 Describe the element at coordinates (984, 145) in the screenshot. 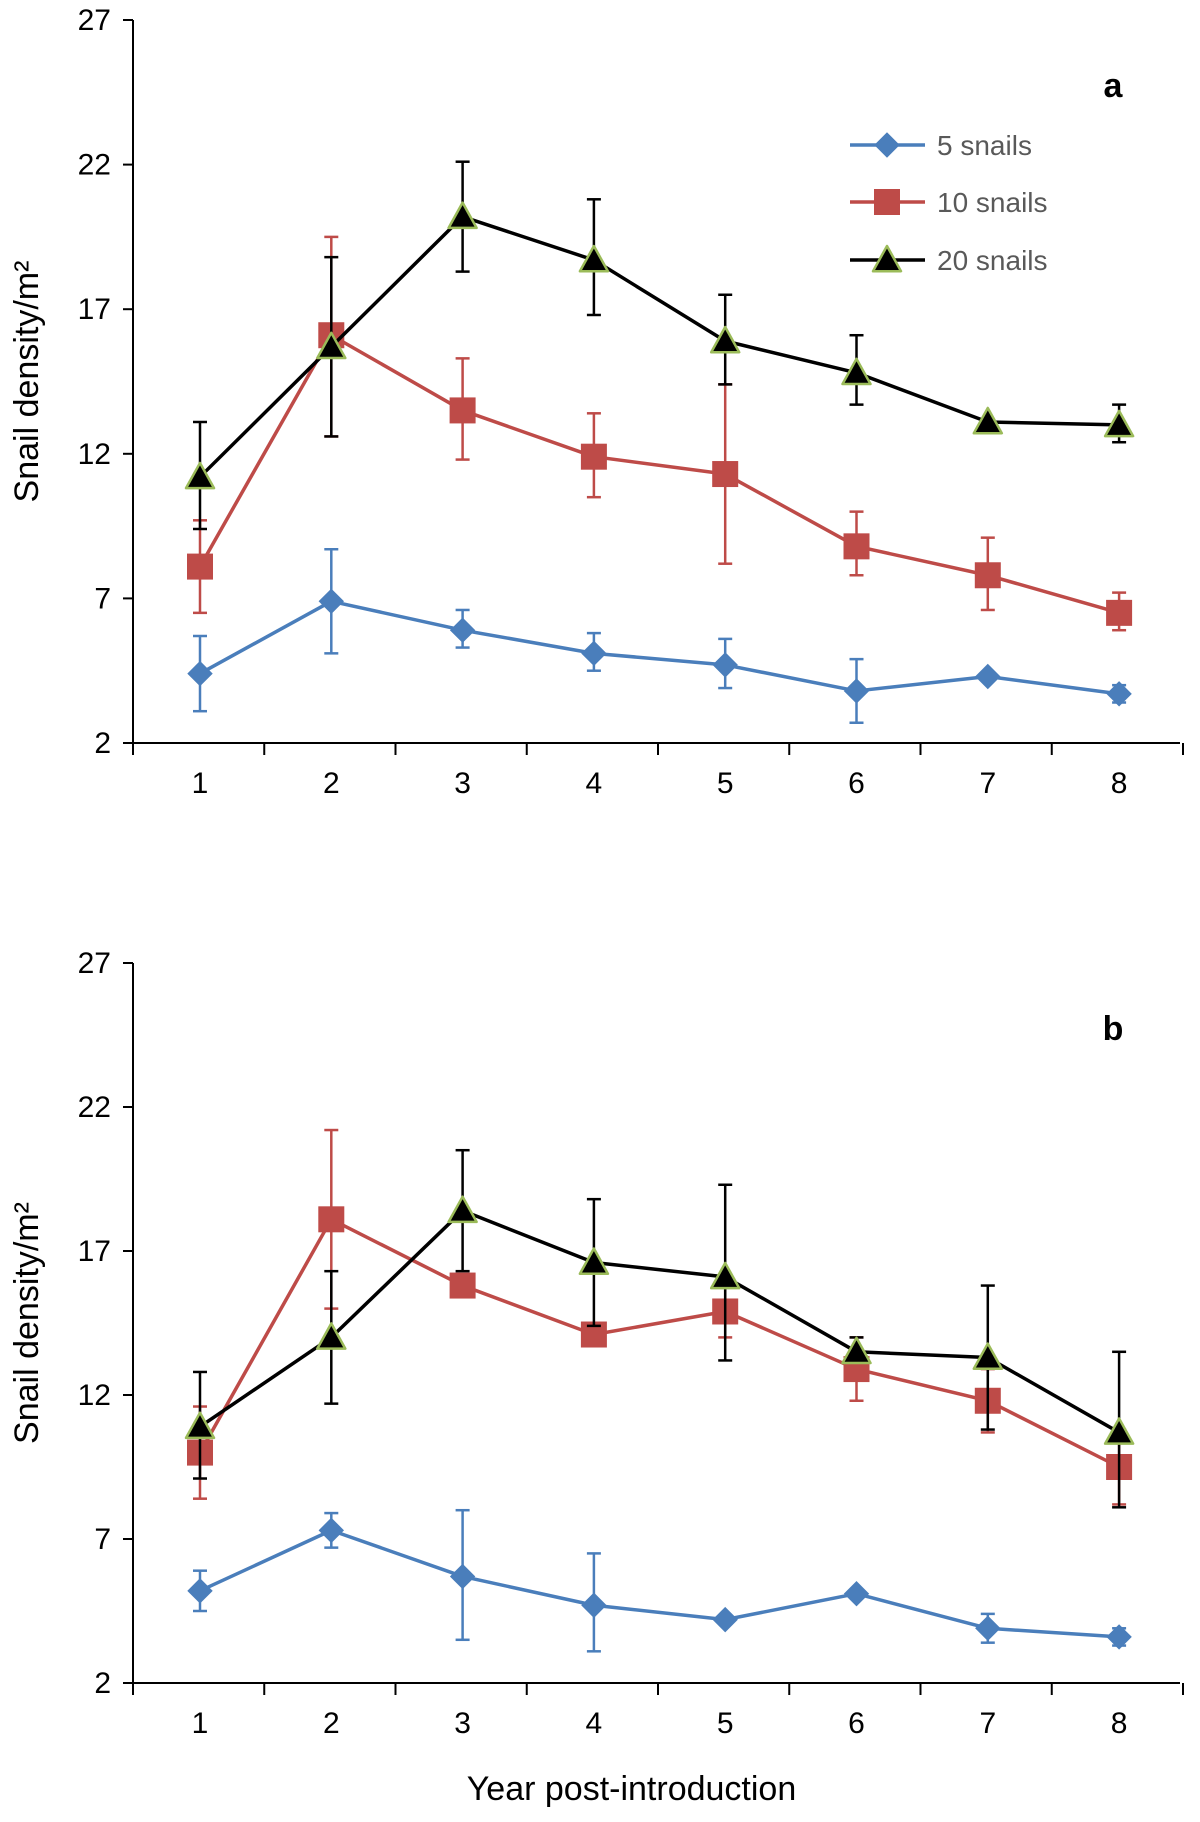

I see `legend-label: 5 snails` at that location.